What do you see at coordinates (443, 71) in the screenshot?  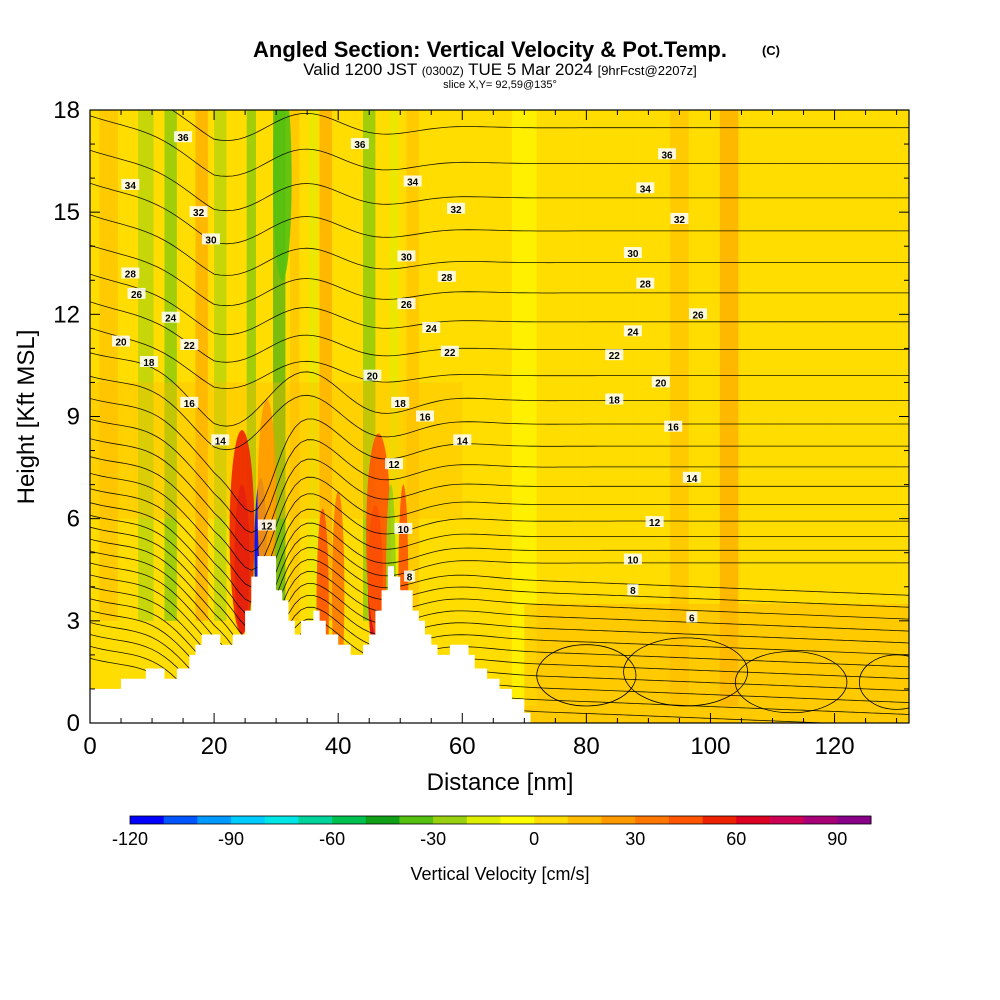 I see `subtitle-zulu: (0300Z)` at bounding box center [443, 71].